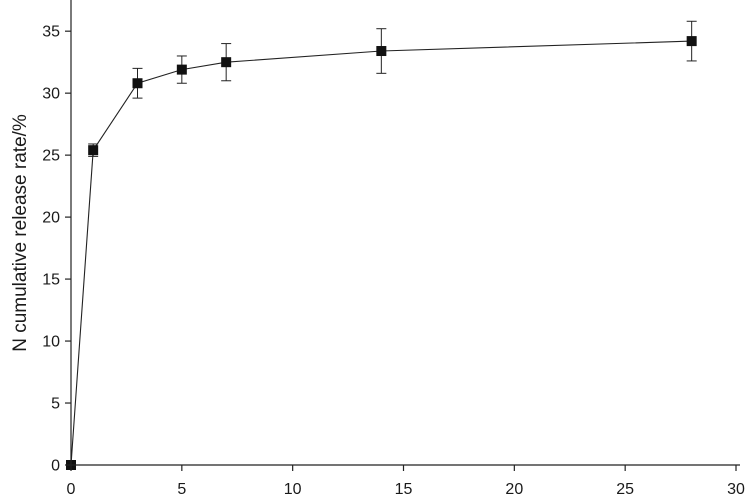 This screenshot has width=750, height=500. Describe the element at coordinates (51, 32) in the screenshot. I see `y-tick-label: 35` at that location.